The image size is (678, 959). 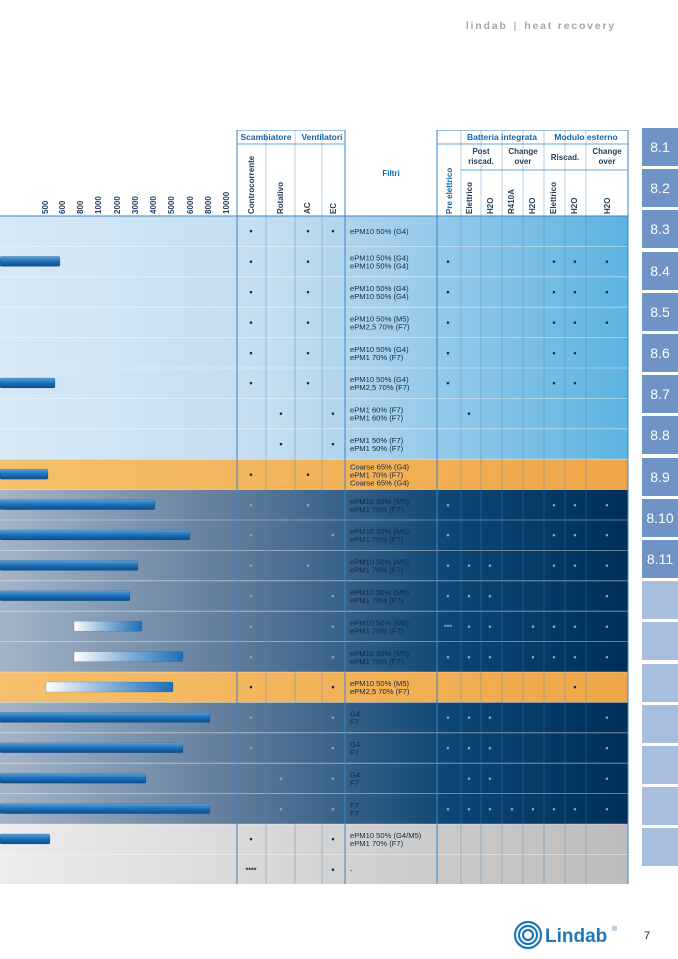 I want to click on sub-header: Post riscad., so click(x=481, y=156).